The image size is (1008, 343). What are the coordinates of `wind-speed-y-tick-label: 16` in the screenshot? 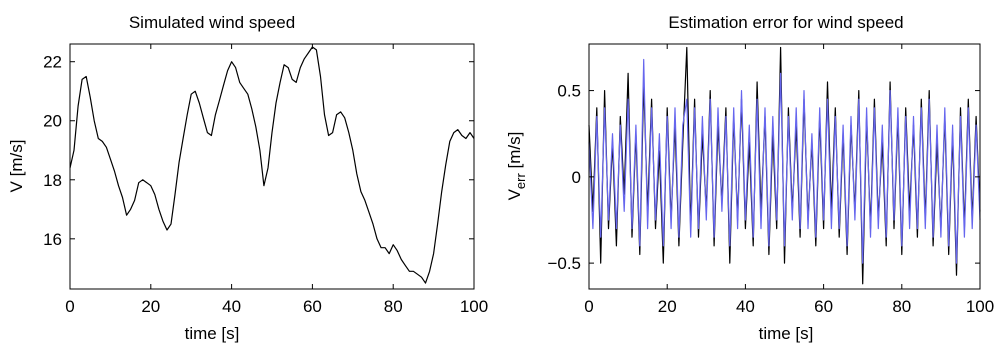 It's located at (52, 239).